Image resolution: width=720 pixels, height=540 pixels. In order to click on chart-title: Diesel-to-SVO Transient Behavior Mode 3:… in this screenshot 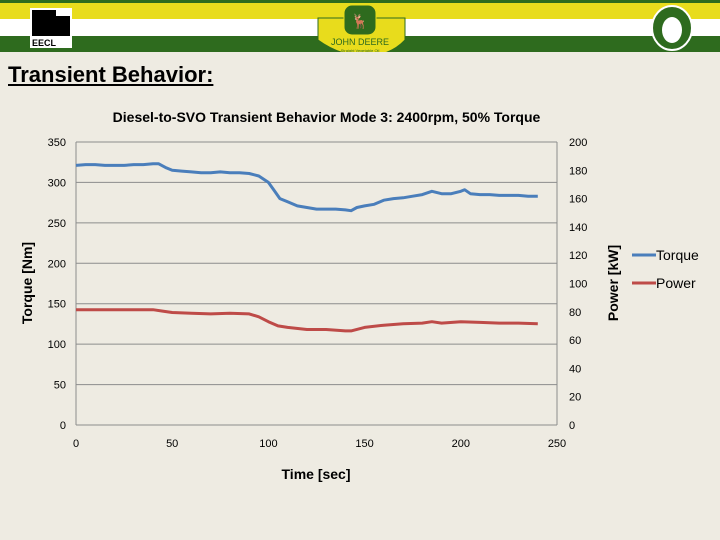, I will do `click(327, 117)`.